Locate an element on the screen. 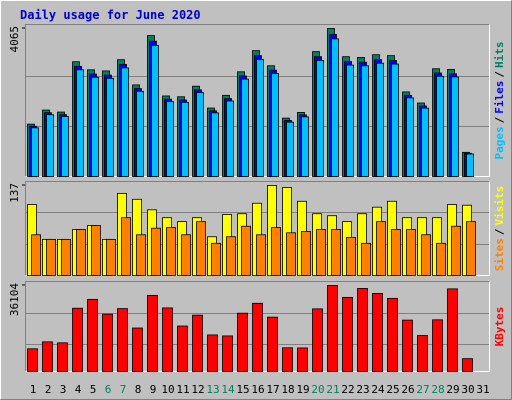  x-tick-label: 29 is located at coordinates (452, 389).